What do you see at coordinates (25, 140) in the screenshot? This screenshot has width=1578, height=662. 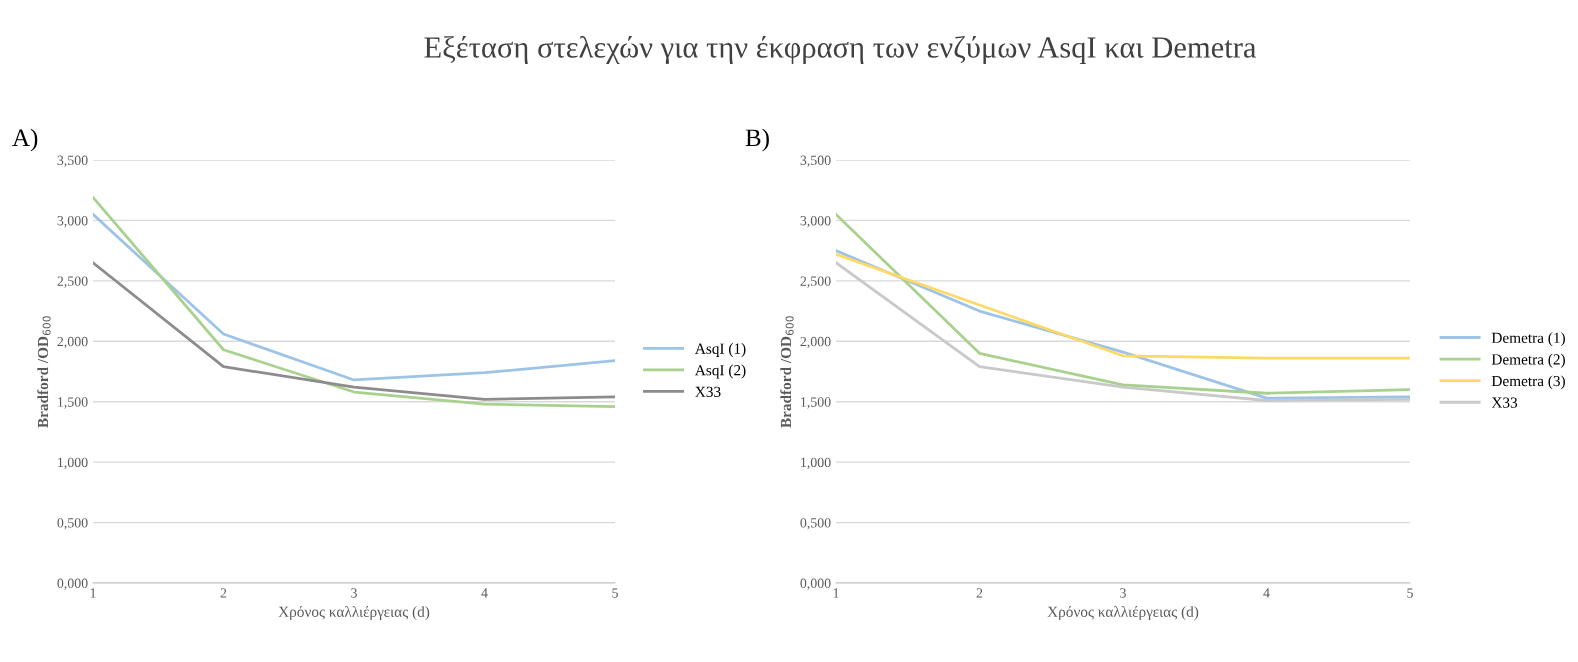 I see `text: A)` at bounding box center [25, 140].